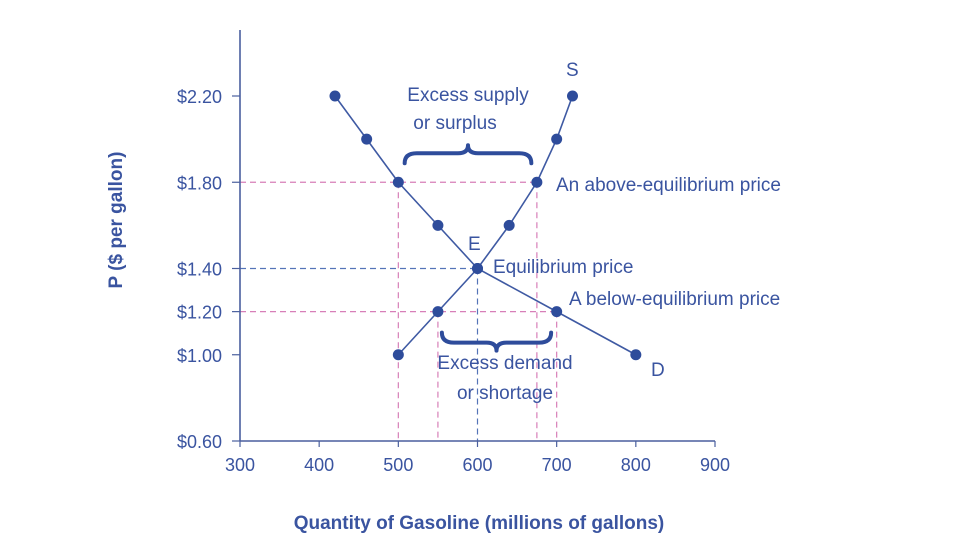  Describe the element at coordinates (496, 341) in the screenshot. I see `shortage-brace` at that location.